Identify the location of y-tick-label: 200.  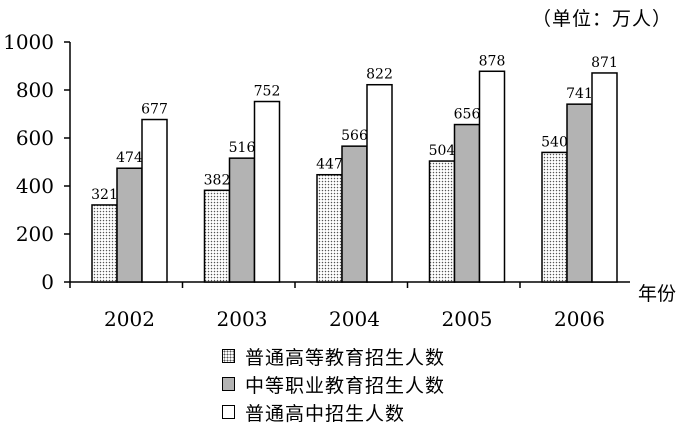
(35, 234).